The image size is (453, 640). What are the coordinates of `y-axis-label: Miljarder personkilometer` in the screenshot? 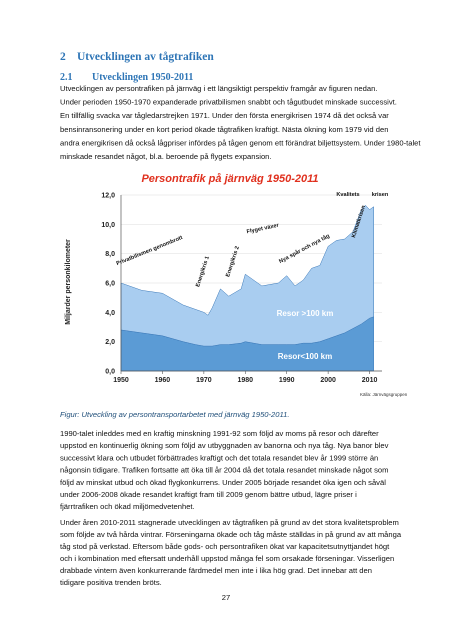 It's located at (68, 282).